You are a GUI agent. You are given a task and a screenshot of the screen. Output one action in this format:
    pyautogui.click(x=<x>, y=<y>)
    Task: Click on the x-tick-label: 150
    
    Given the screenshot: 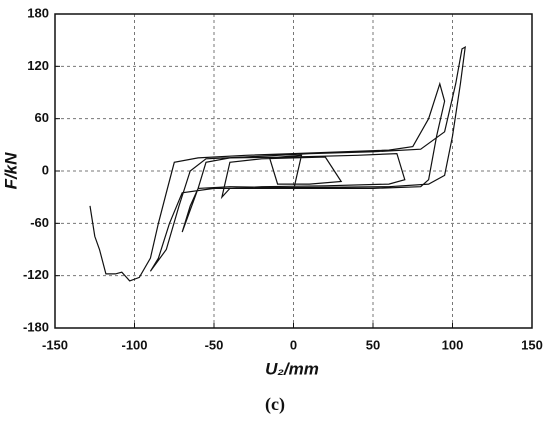 What is the action you would take?
    pyautogui.click(x=532, y=344)
    